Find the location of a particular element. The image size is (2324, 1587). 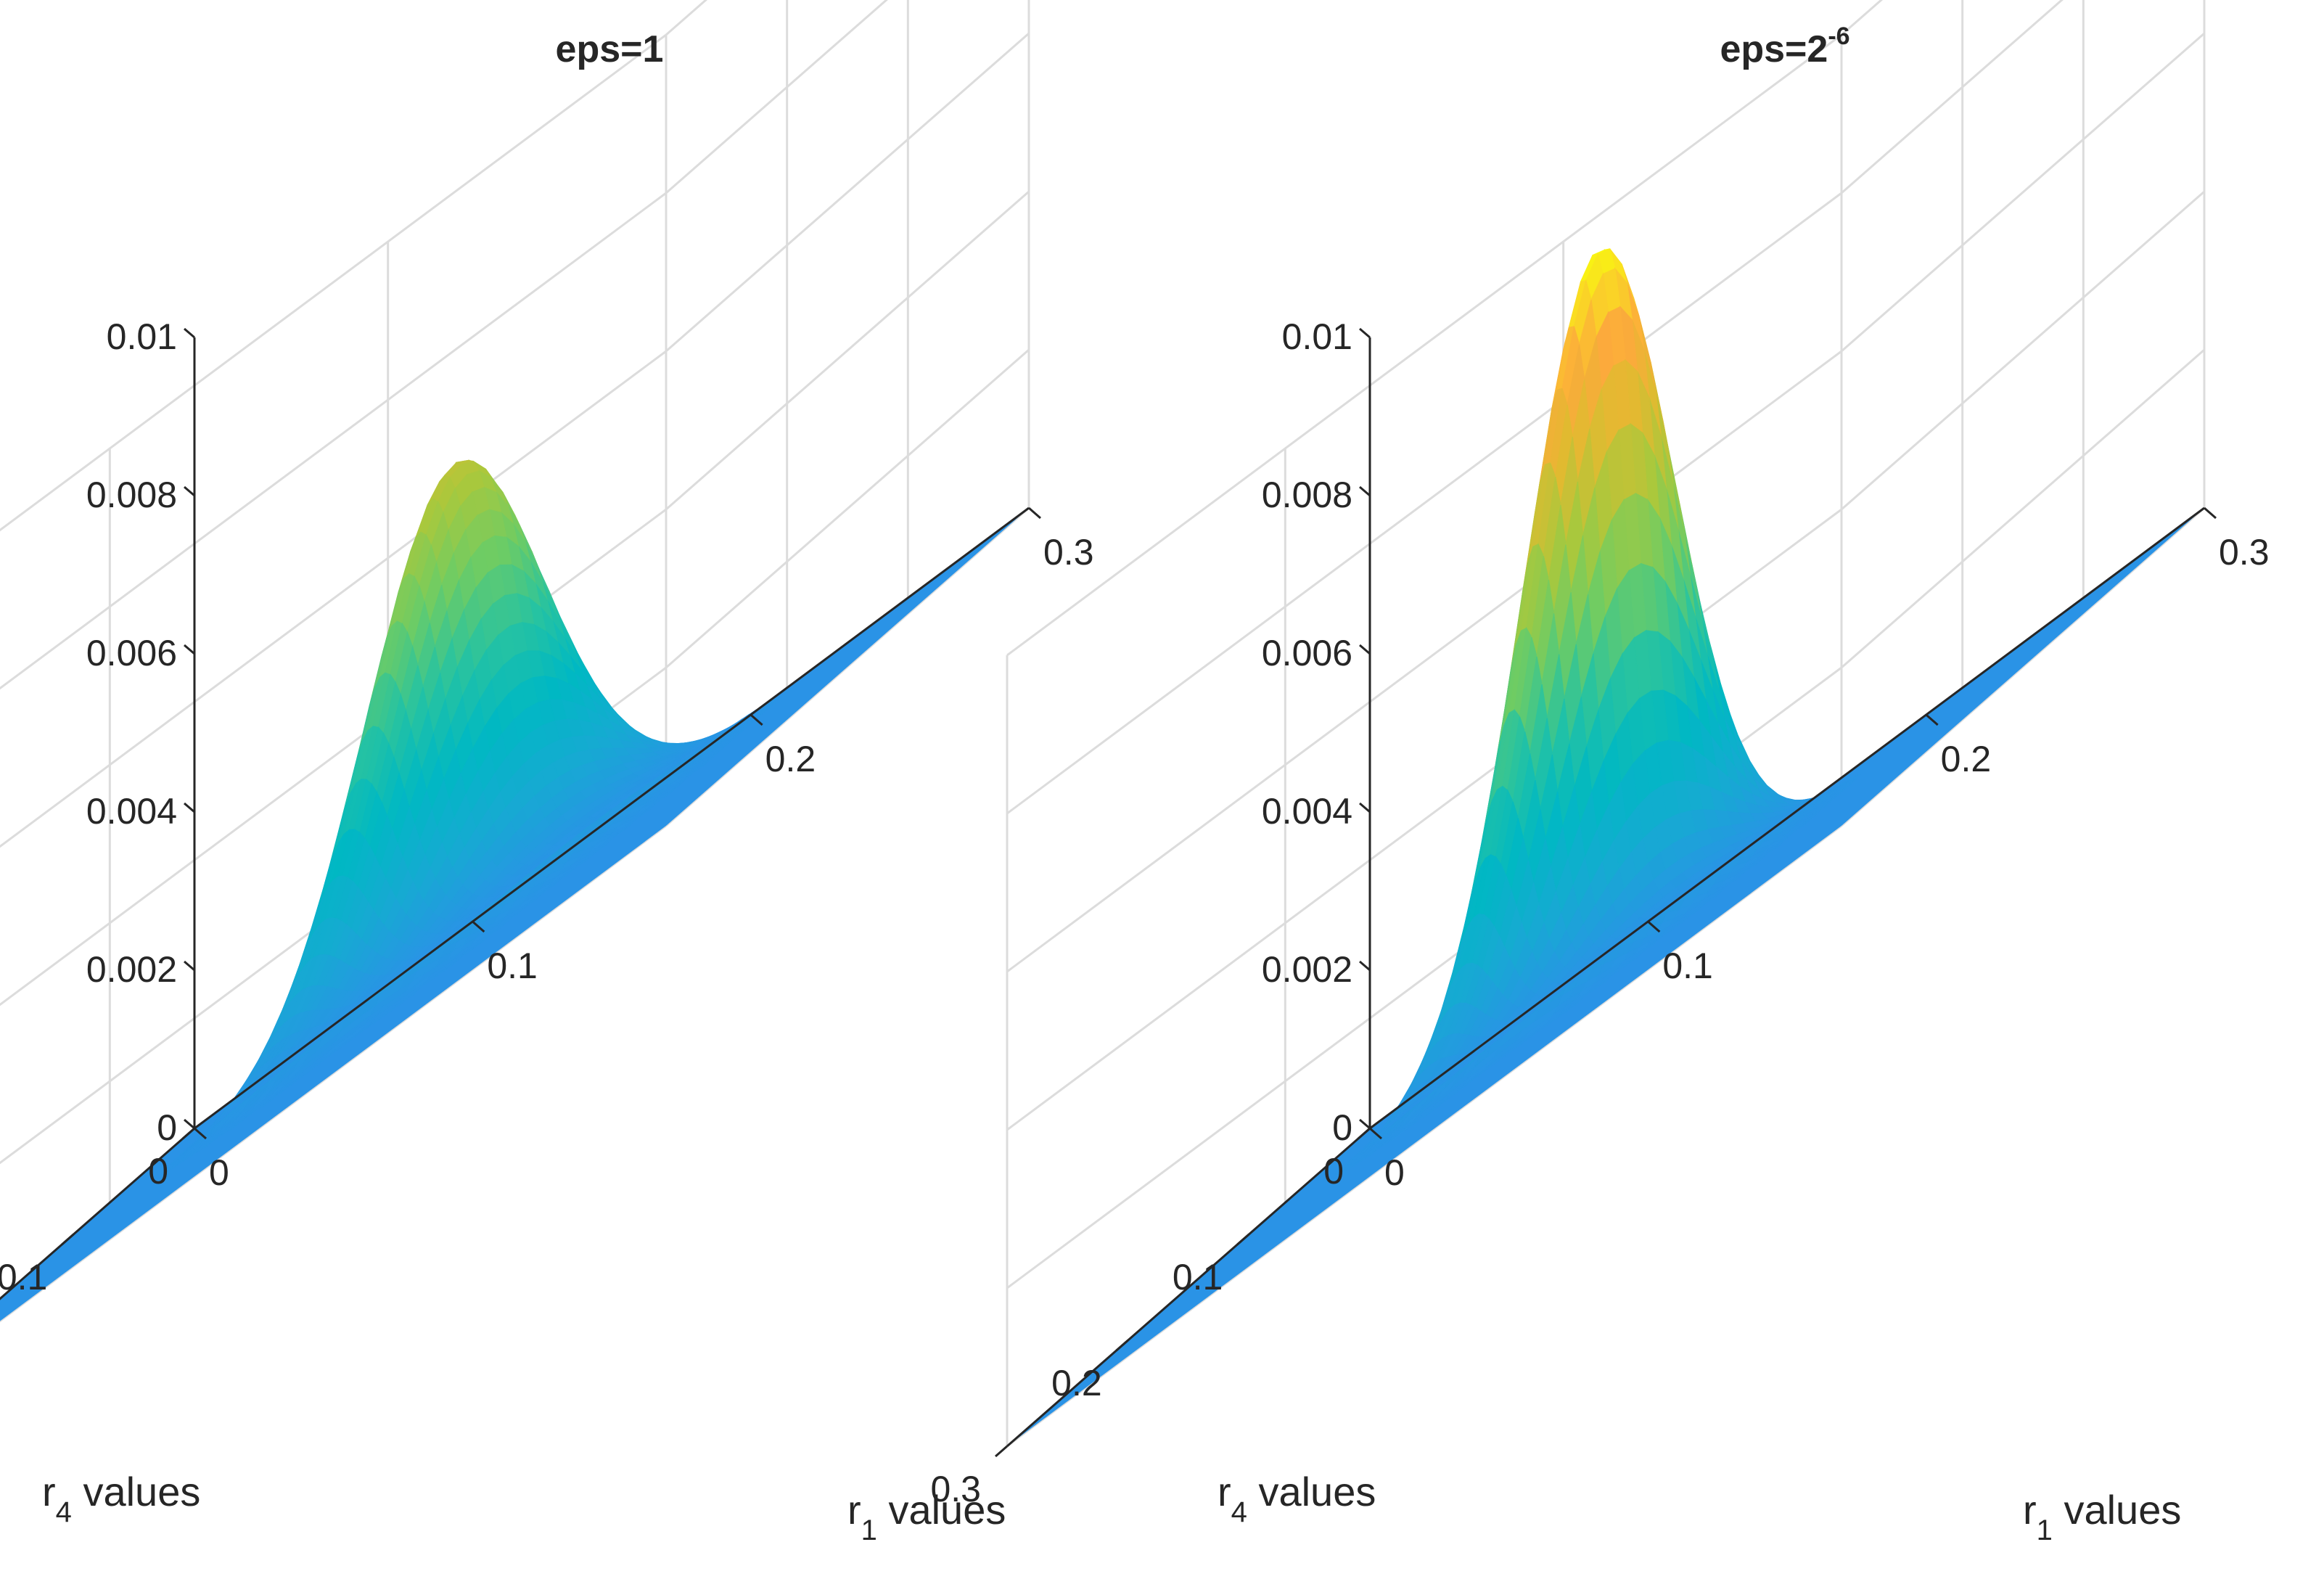

y-tick-label: 0.3 is located at coordinates (956, 1489).